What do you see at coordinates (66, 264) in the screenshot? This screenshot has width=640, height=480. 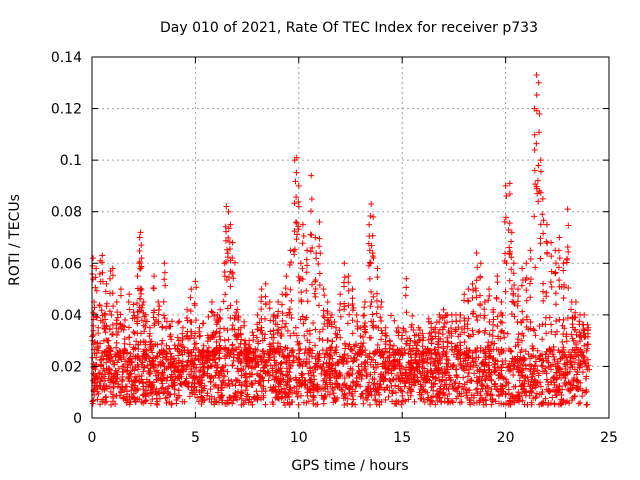 I see `y-tick-label: 0.06` at bounding box center [66, 264].